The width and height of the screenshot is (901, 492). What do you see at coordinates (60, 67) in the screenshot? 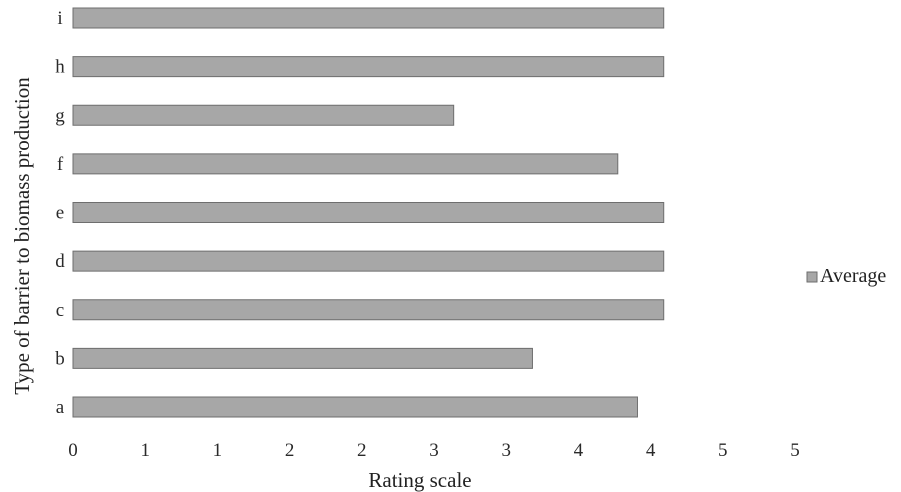
I see `y-tick-label-h: h` at bounding box center [60, 67].